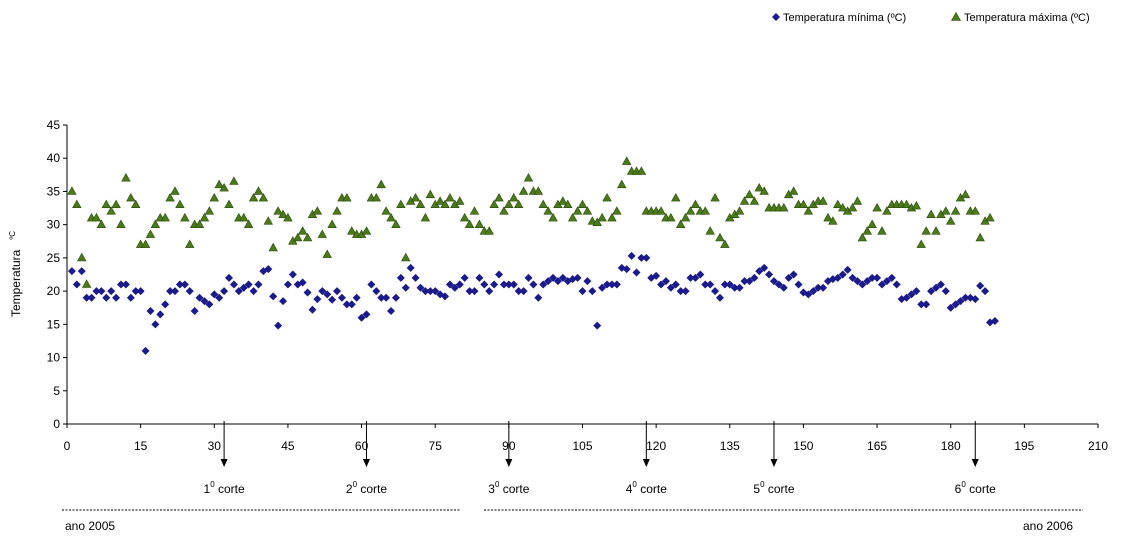 Image resolution: width=1121 pixels, height=539 pixels. Describe the element at coordinates (803, 446) in the screenshot. I see `x-tick-label: 150` at that location.